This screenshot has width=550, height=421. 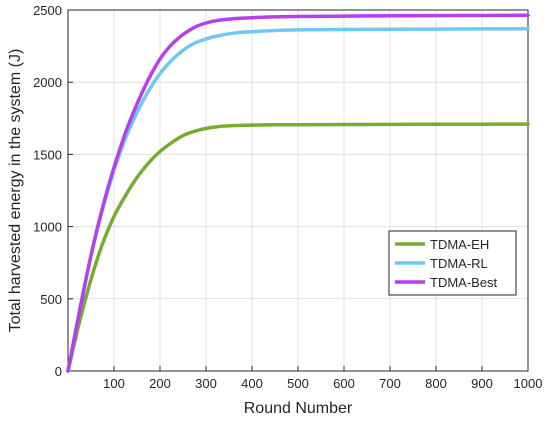 I want to click on legend-label-tdma-best: TDMA-Best, so click(x=464, y=282).